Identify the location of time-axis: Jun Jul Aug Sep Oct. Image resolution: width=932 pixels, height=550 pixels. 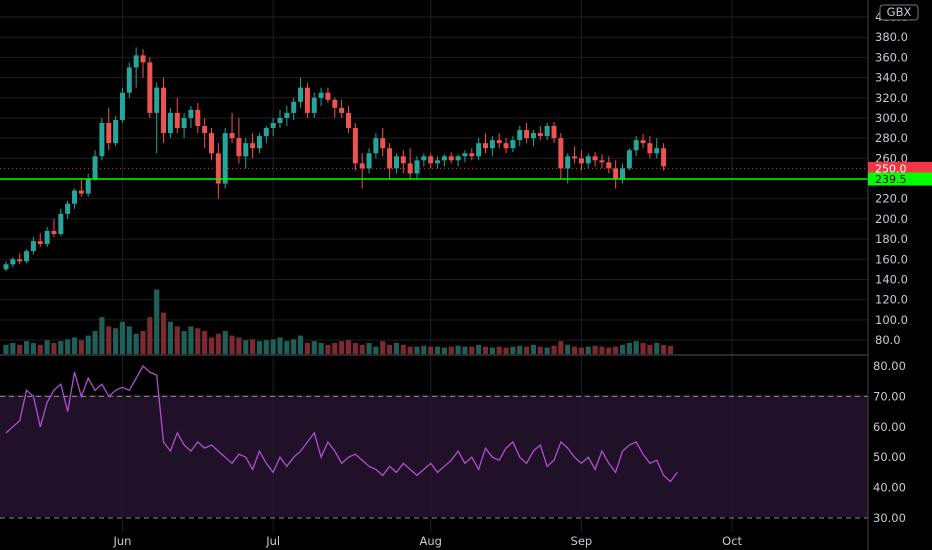
(427, 541).